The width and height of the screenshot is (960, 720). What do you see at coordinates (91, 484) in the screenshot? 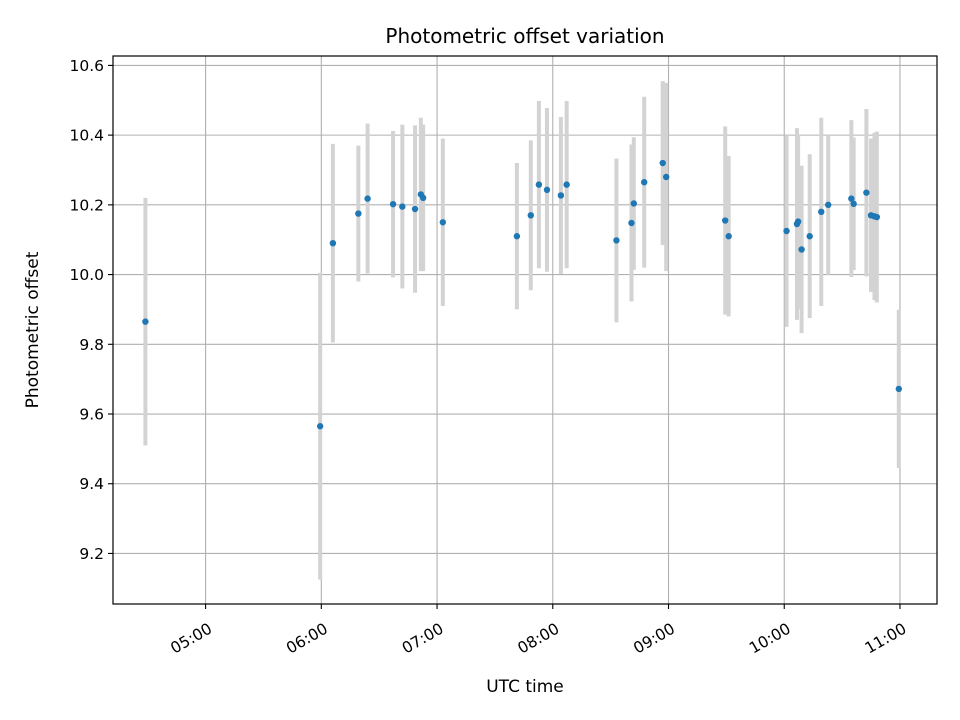
I see `y-tick-label: 9.4` at bounding box center [91, 484].